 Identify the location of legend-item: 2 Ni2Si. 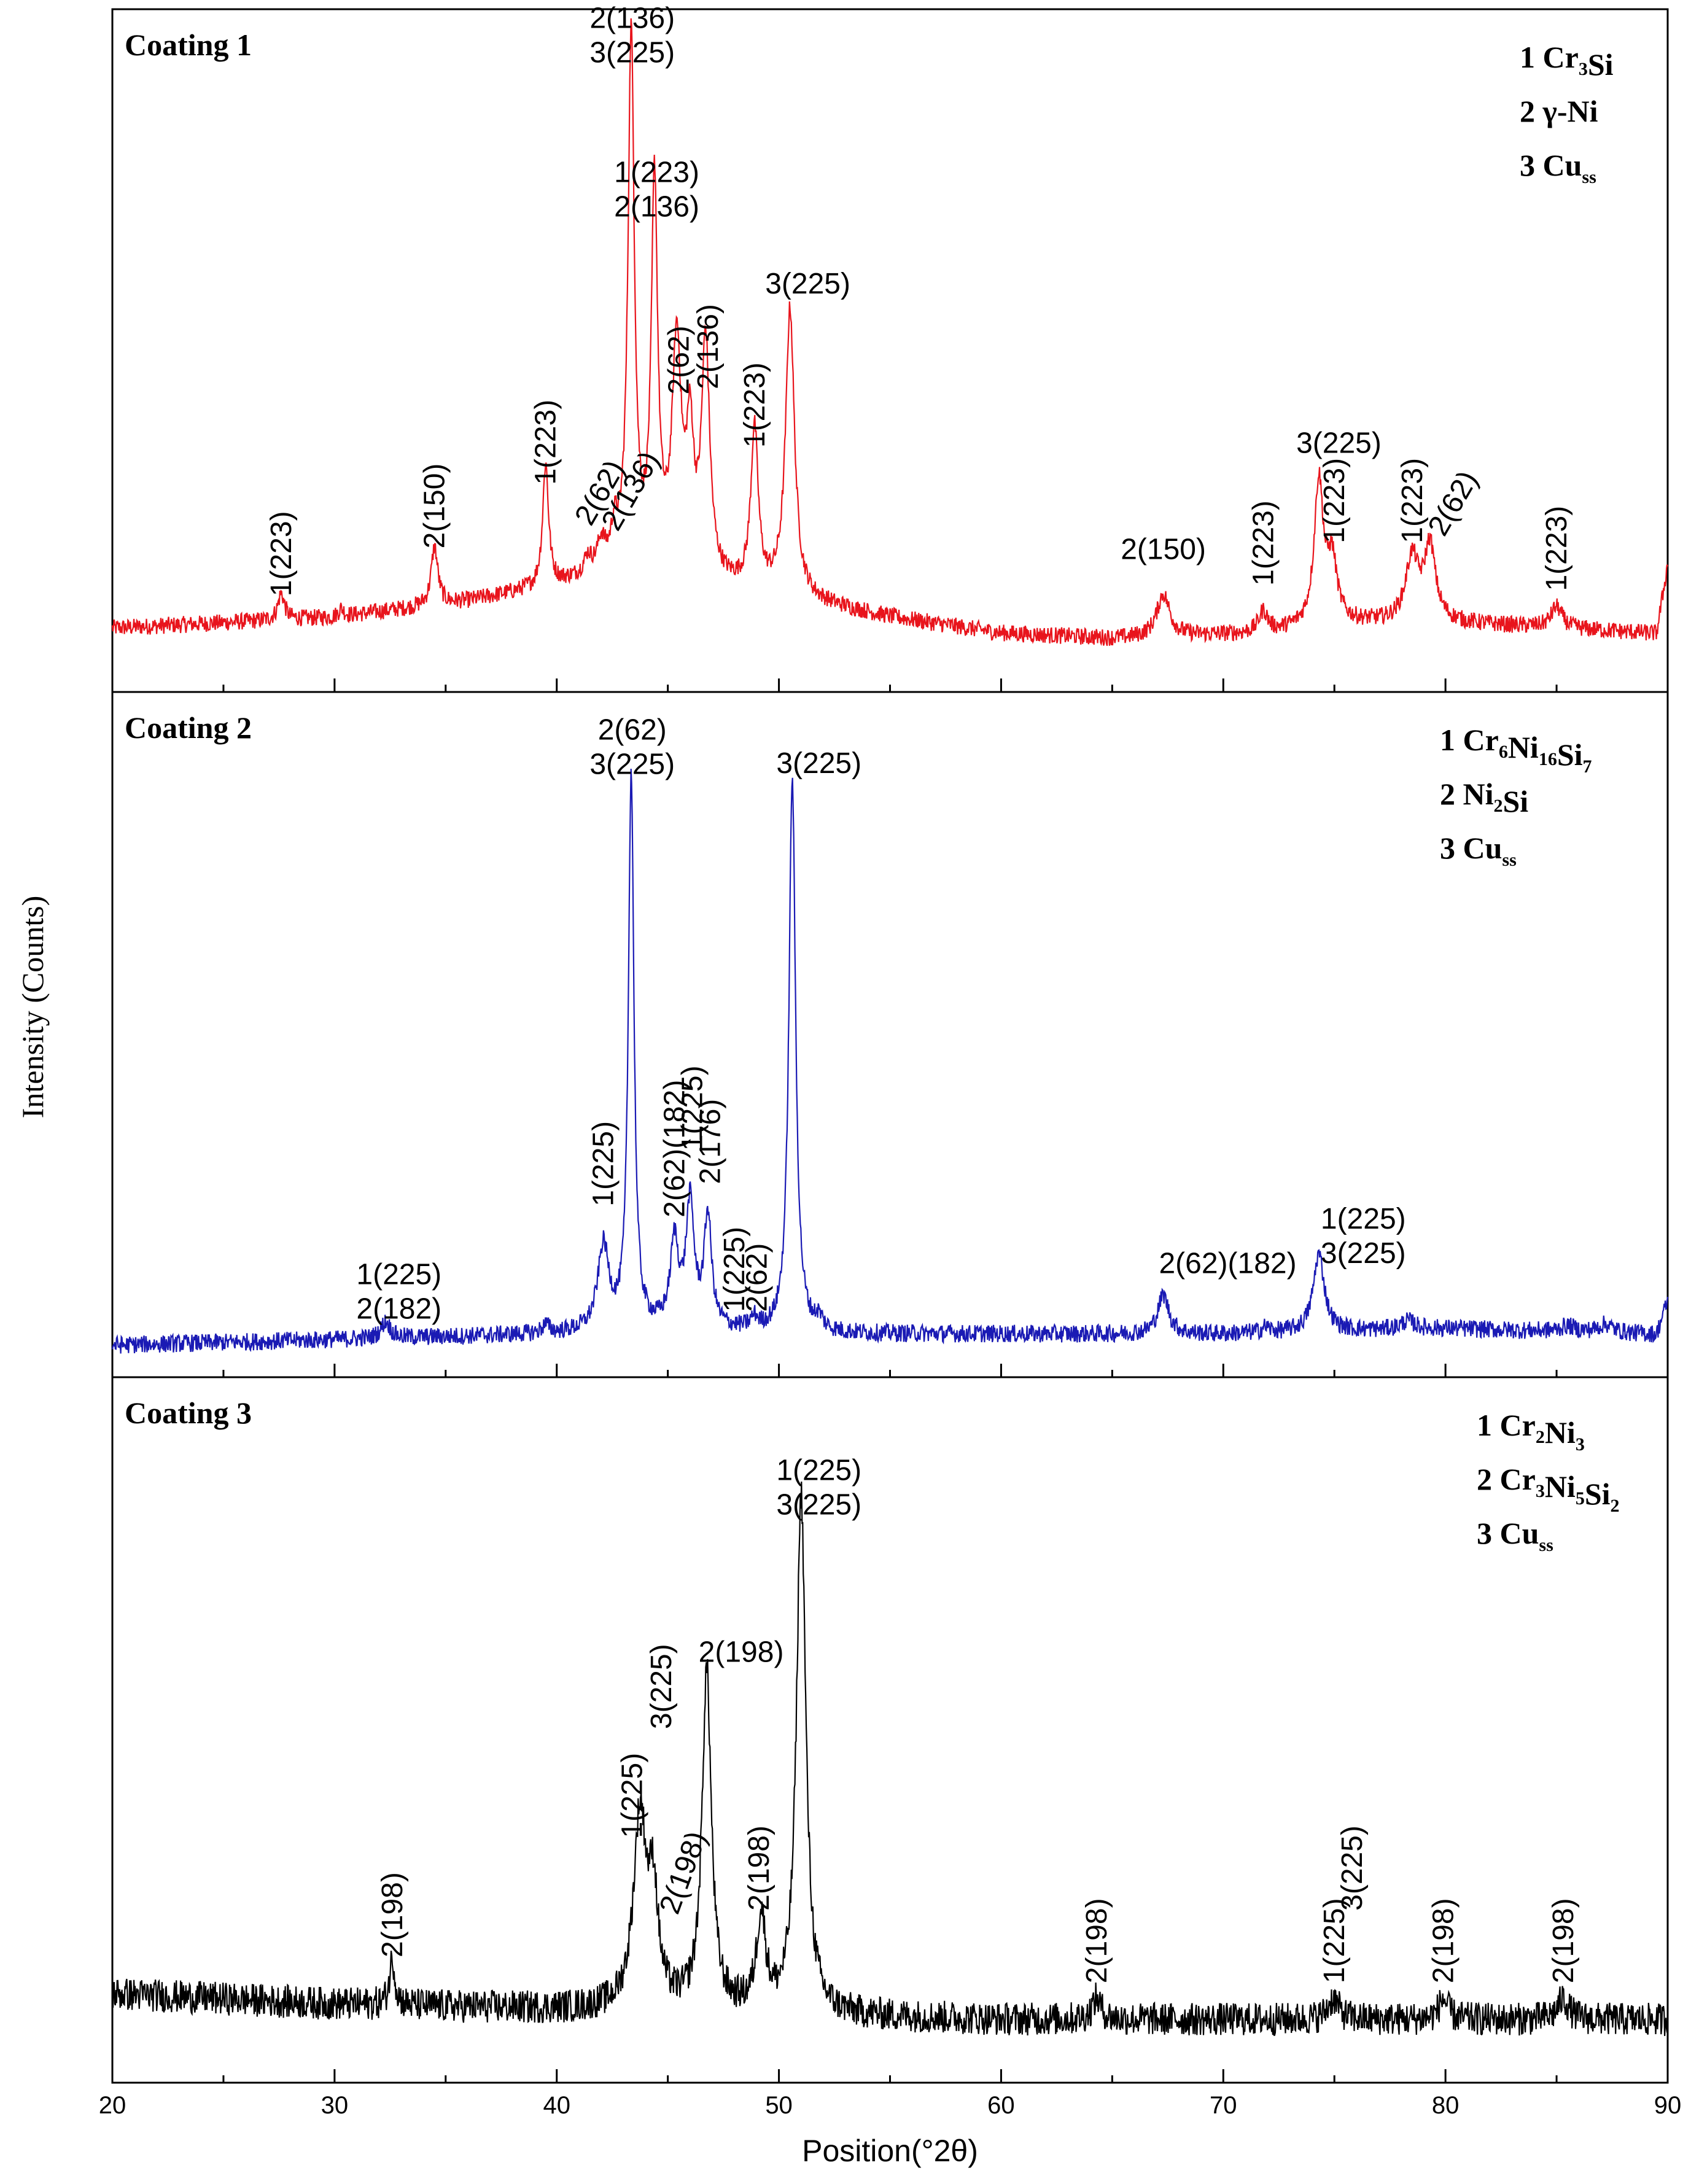
(1484, 797).